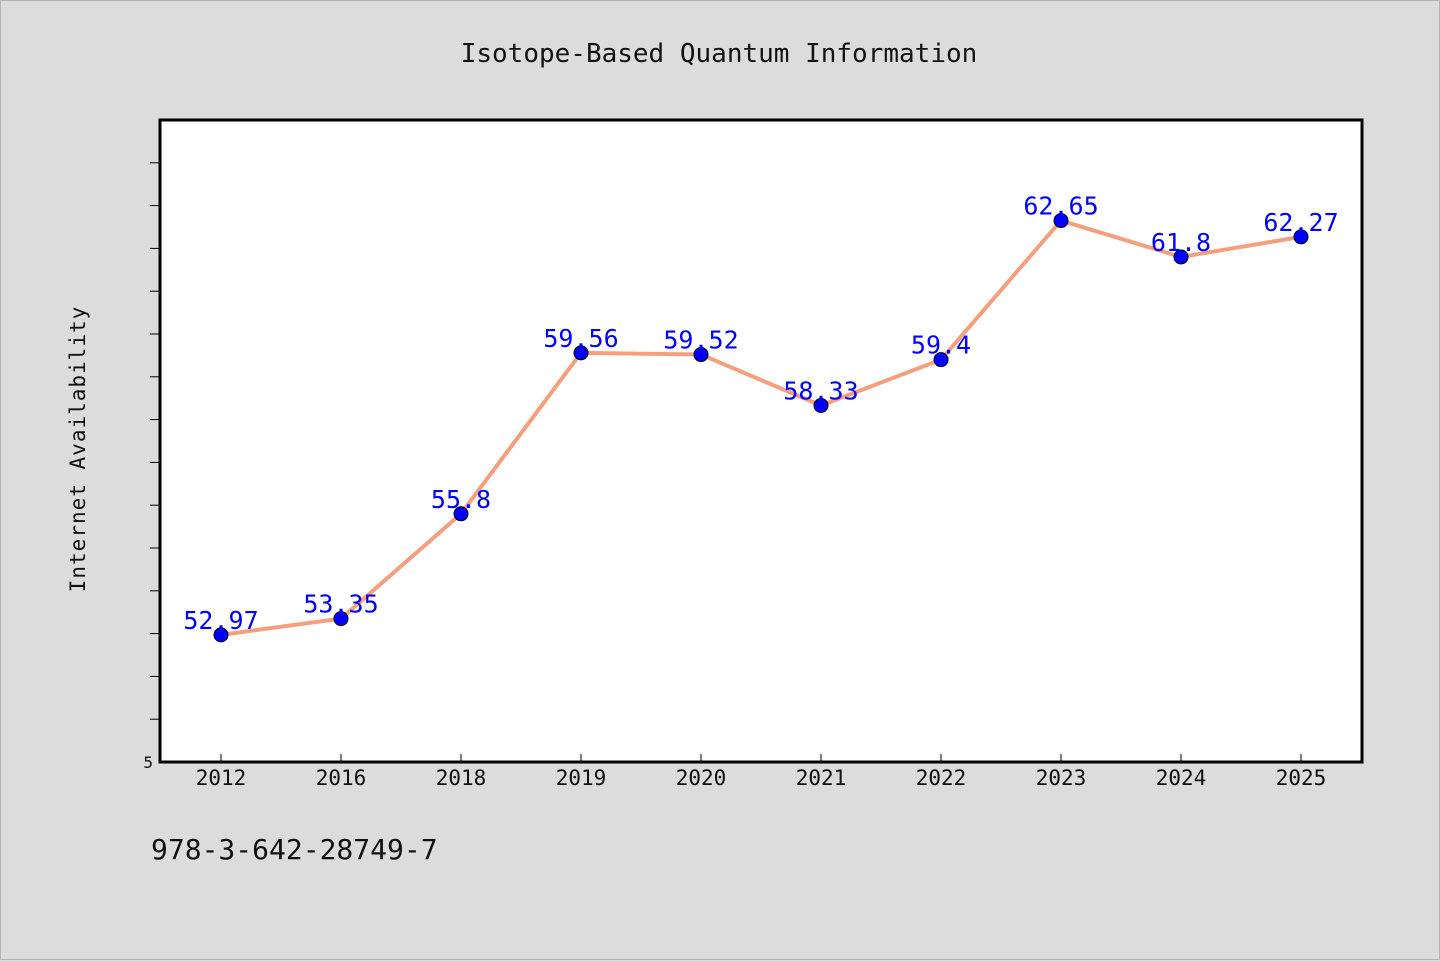 This screenshot has height=961, width=1440. I want to click on data-label: 52.97, so click(220, 620).